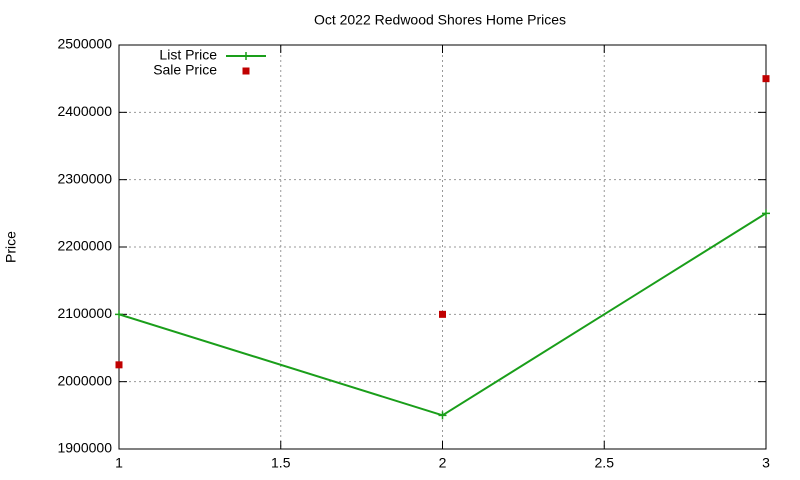 The width and height of the screenshot is (800, 480). I want to click on y-tick-label: 2300000, so click(84, 178).